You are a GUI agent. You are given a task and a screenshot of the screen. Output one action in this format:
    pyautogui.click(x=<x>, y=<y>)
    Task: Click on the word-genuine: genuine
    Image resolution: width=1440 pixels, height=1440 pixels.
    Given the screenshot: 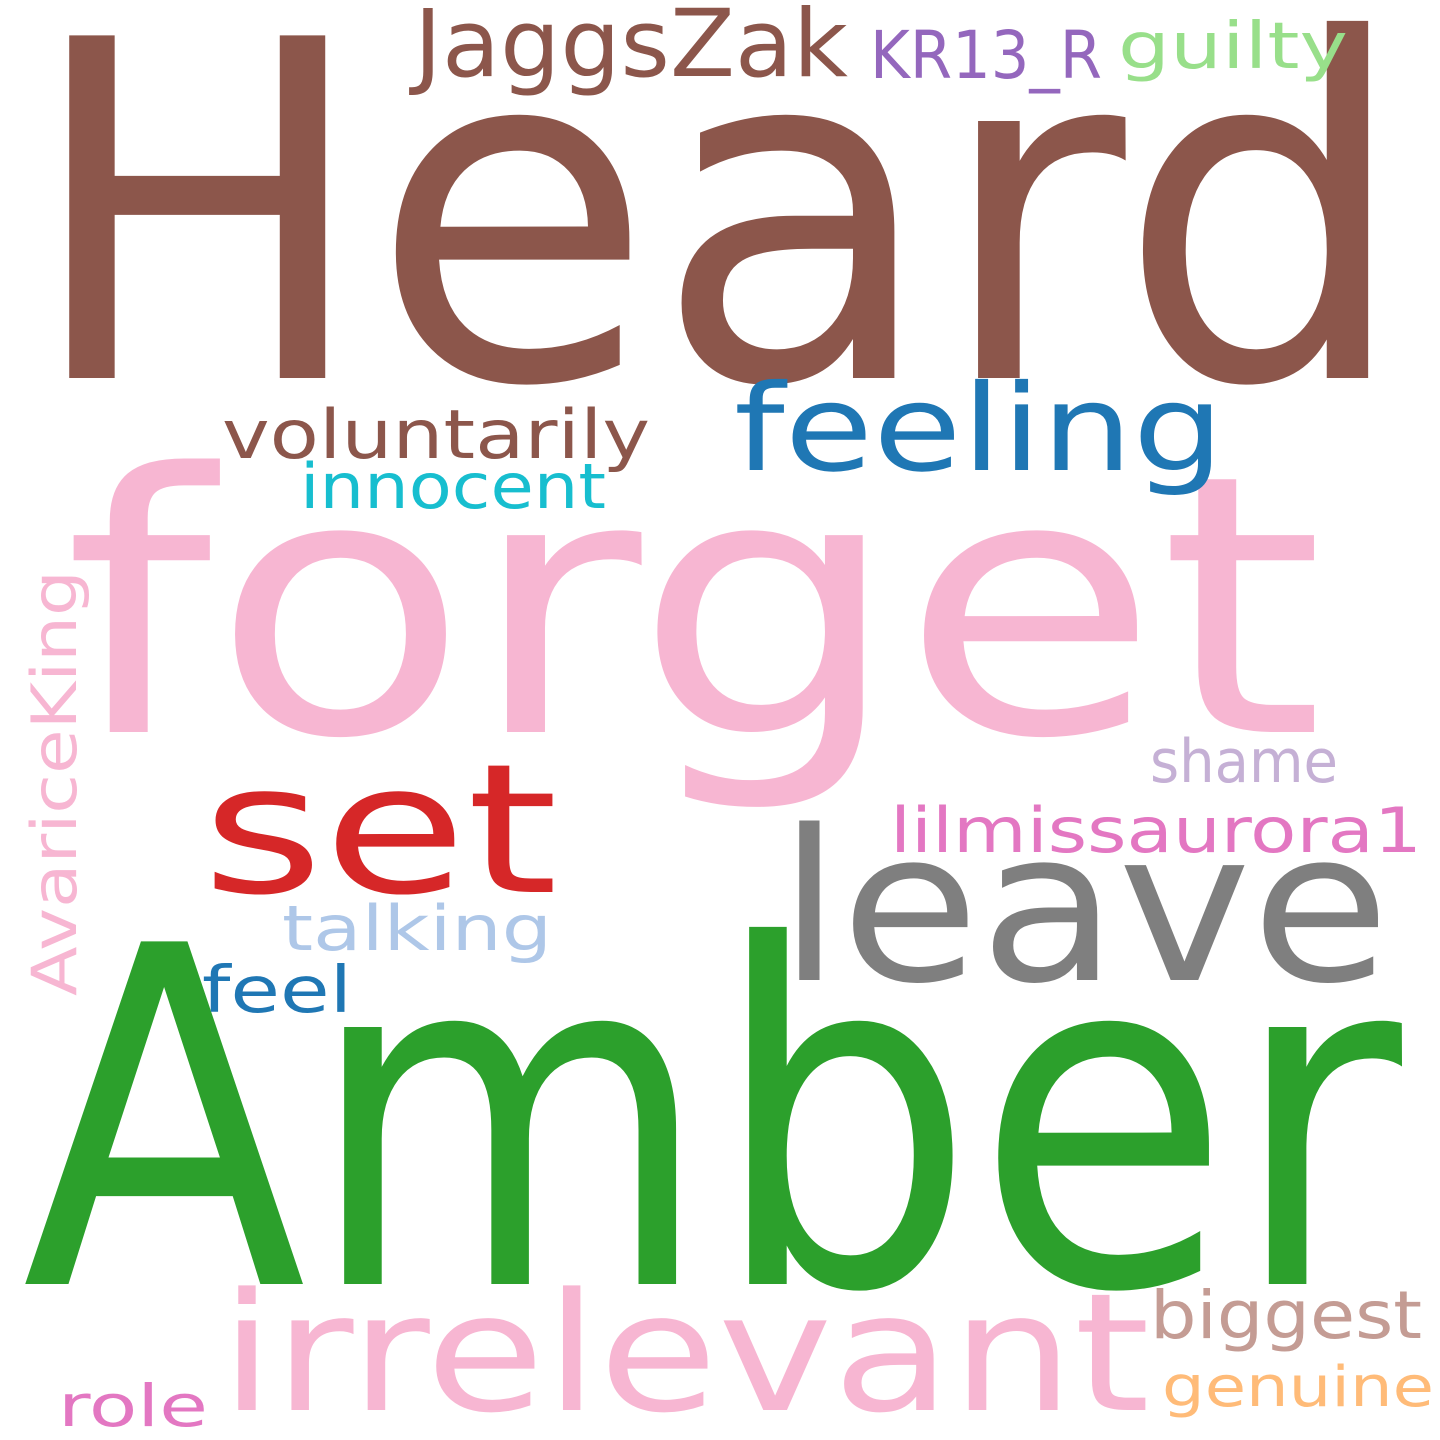 What is the action you would take?
    pyautogui.click(x=1298, y=1387)
    